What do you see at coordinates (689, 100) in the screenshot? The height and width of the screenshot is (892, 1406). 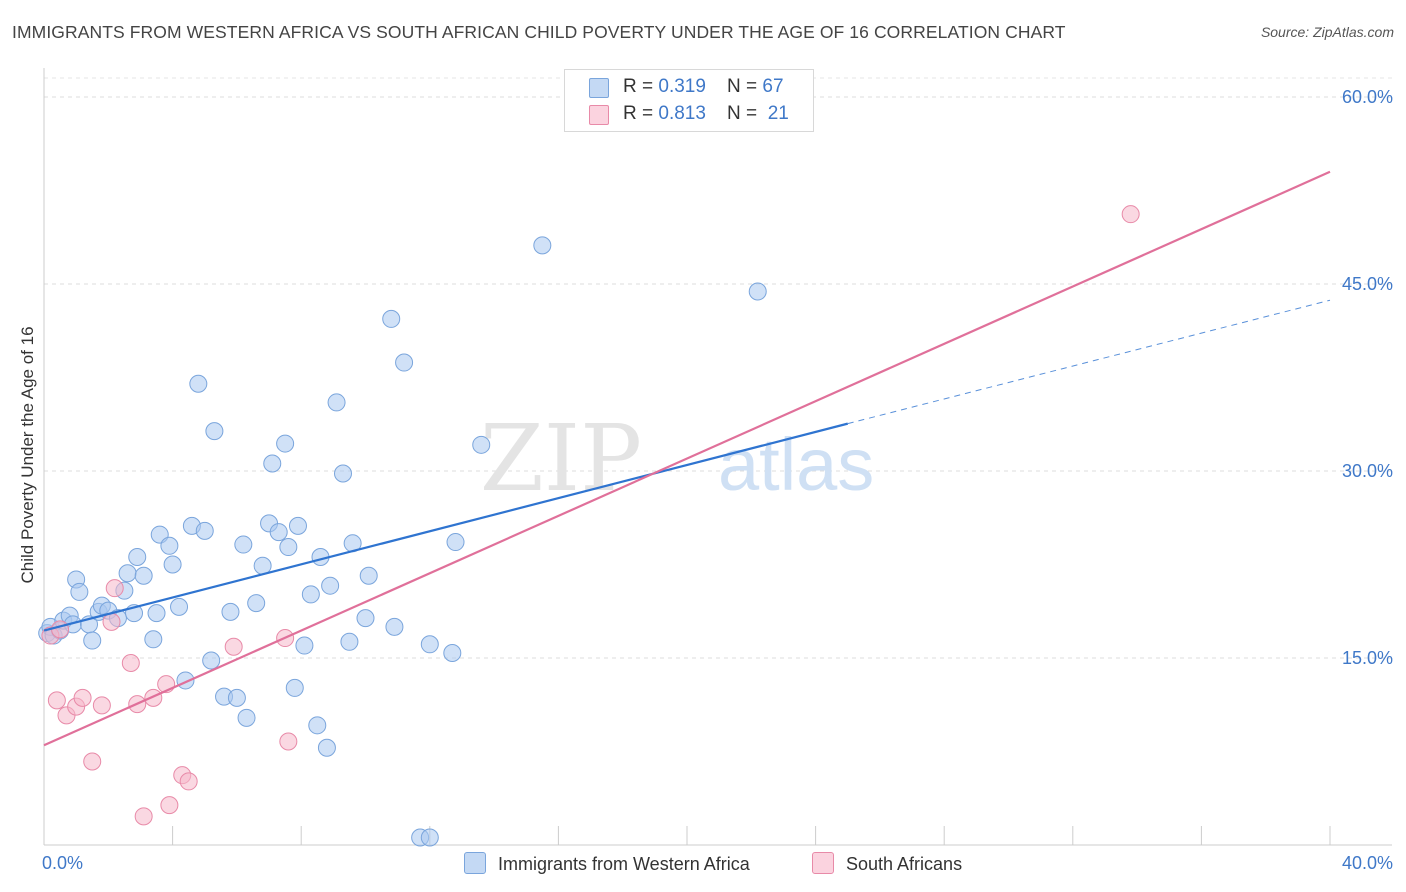 I see `correlation-legend: R = 0.319 N = 67 R = 0.813 N = 21` at bounding box center [689, 100].